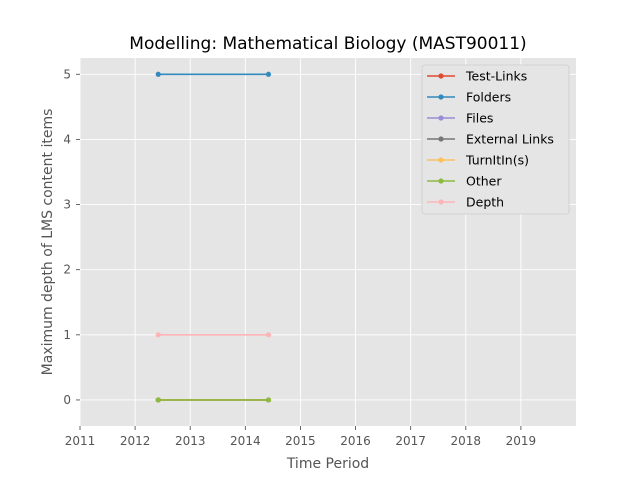 Image resolution: width=640 pixels, height=480 pixels. Describe the element at coordinates (484, 181) in the screenshot. I see `legend-entry-other: Other` at that location.